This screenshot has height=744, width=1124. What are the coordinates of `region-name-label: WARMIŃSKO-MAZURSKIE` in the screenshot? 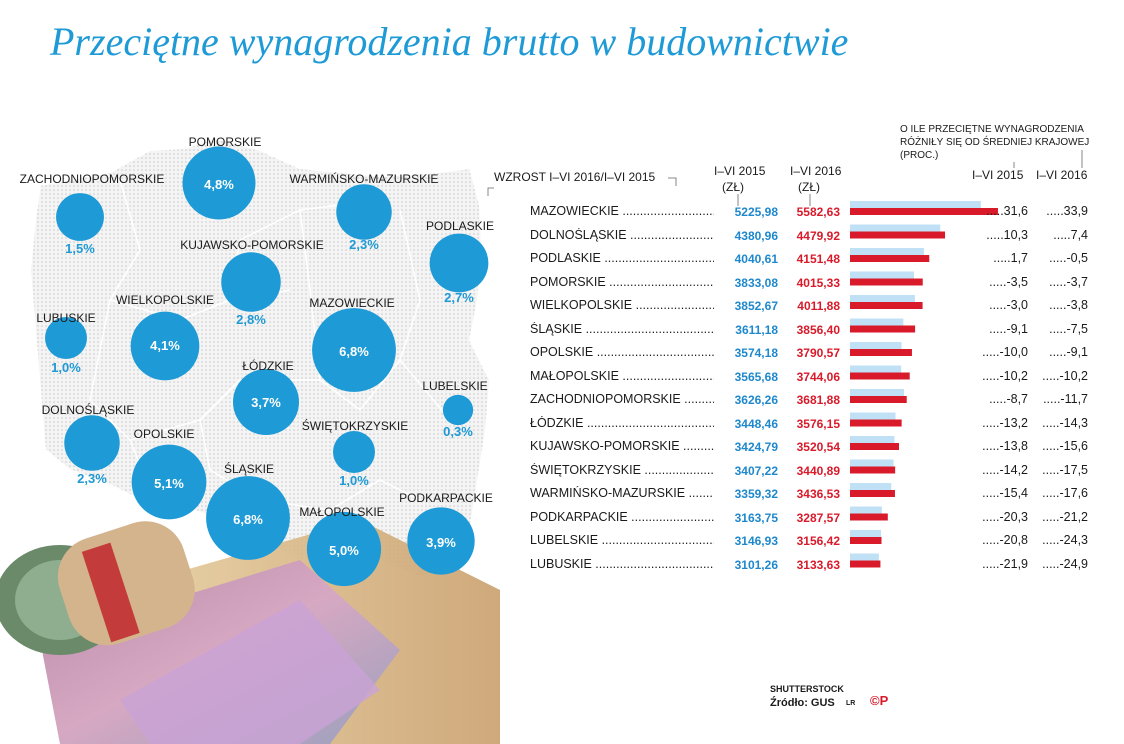 It's located at (364, 178).